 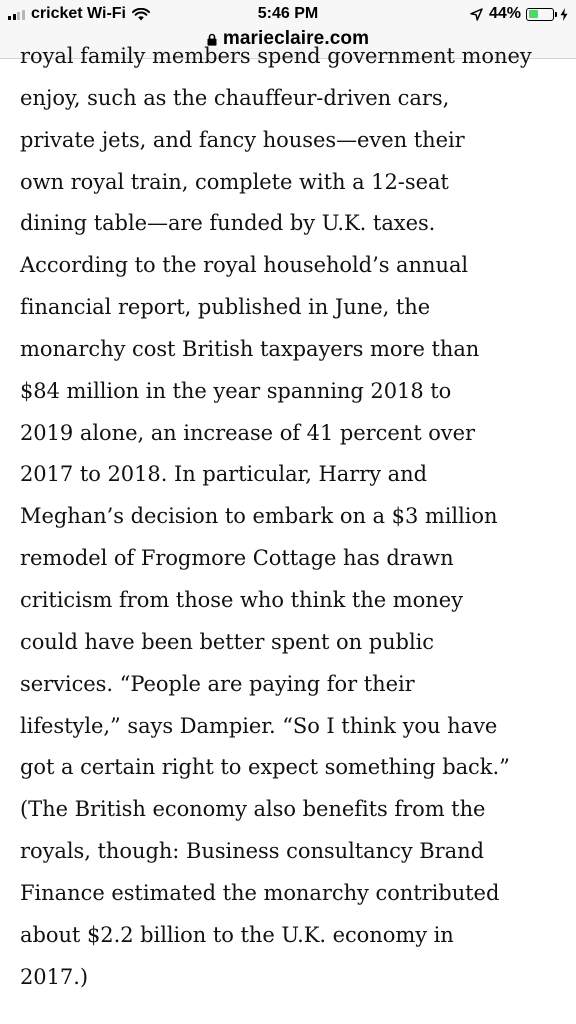 What do you see at coordinates (237, 558) in the screenshot?
I see `article-line: remodel of Frogmore Cottage has drawn` at bounding box center [237, 558].